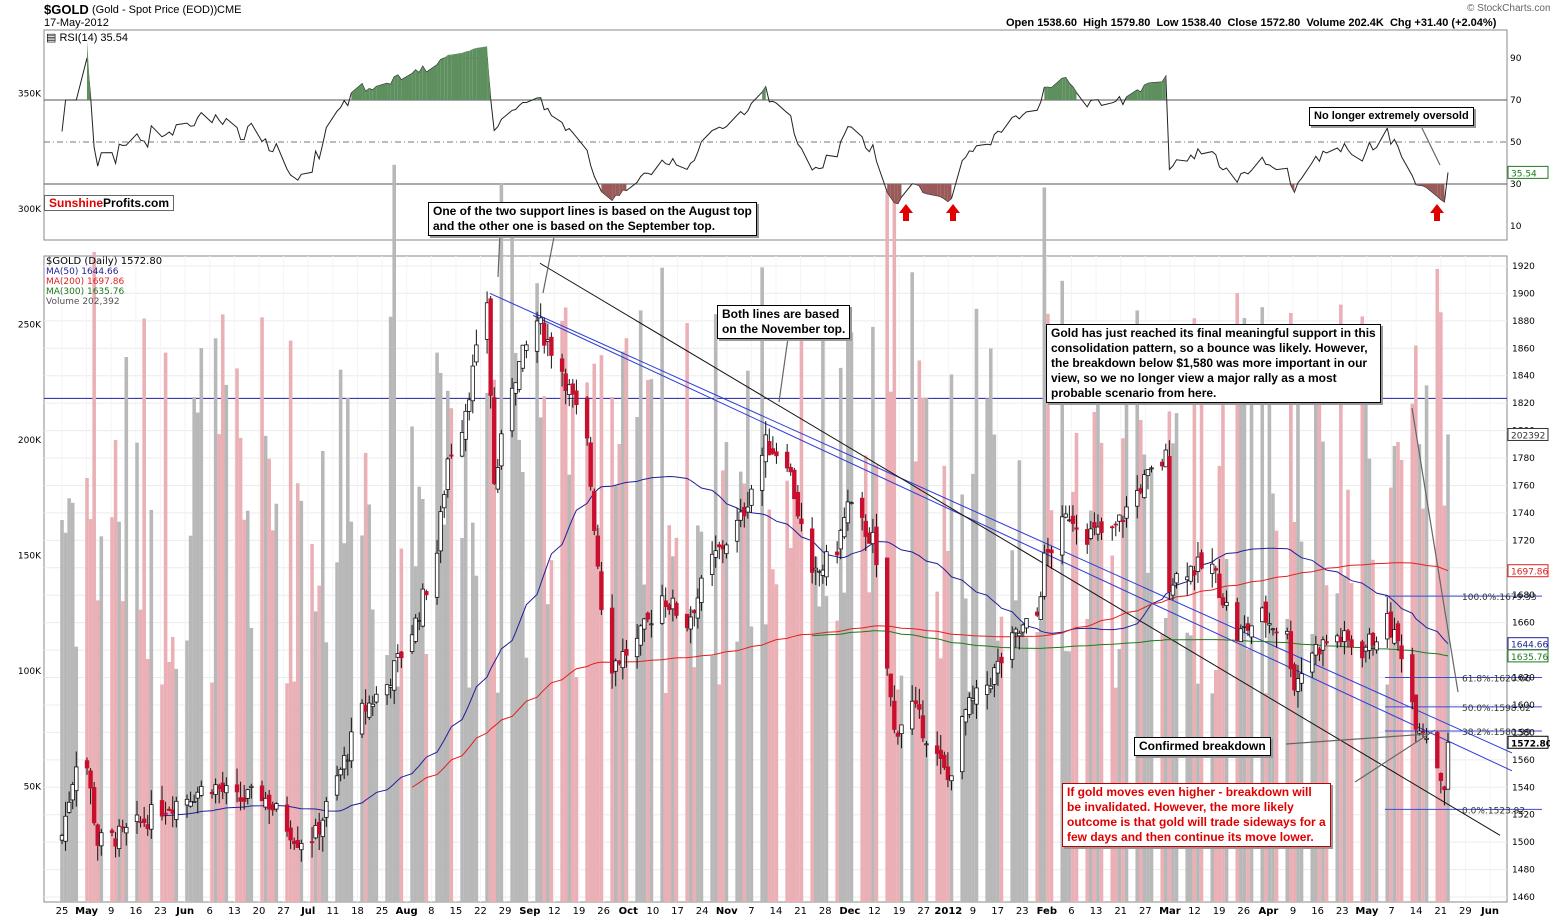 The height and width of the screenshot is (919, 1550). Describe the element at coordinates (923, 911) in the screenshot. I see `x-tick-35: 27` at that location.